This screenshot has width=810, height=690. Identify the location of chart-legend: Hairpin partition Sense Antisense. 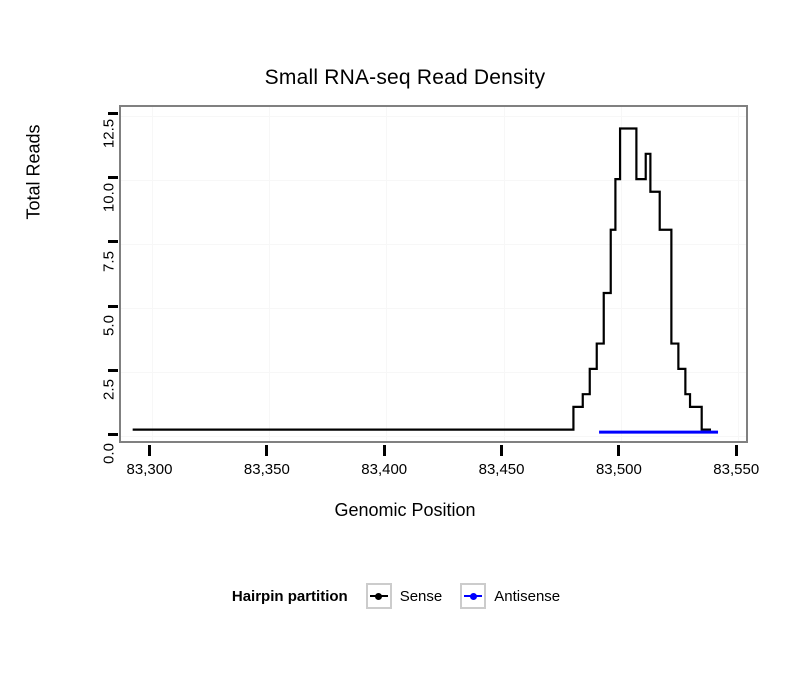
(405, 596).